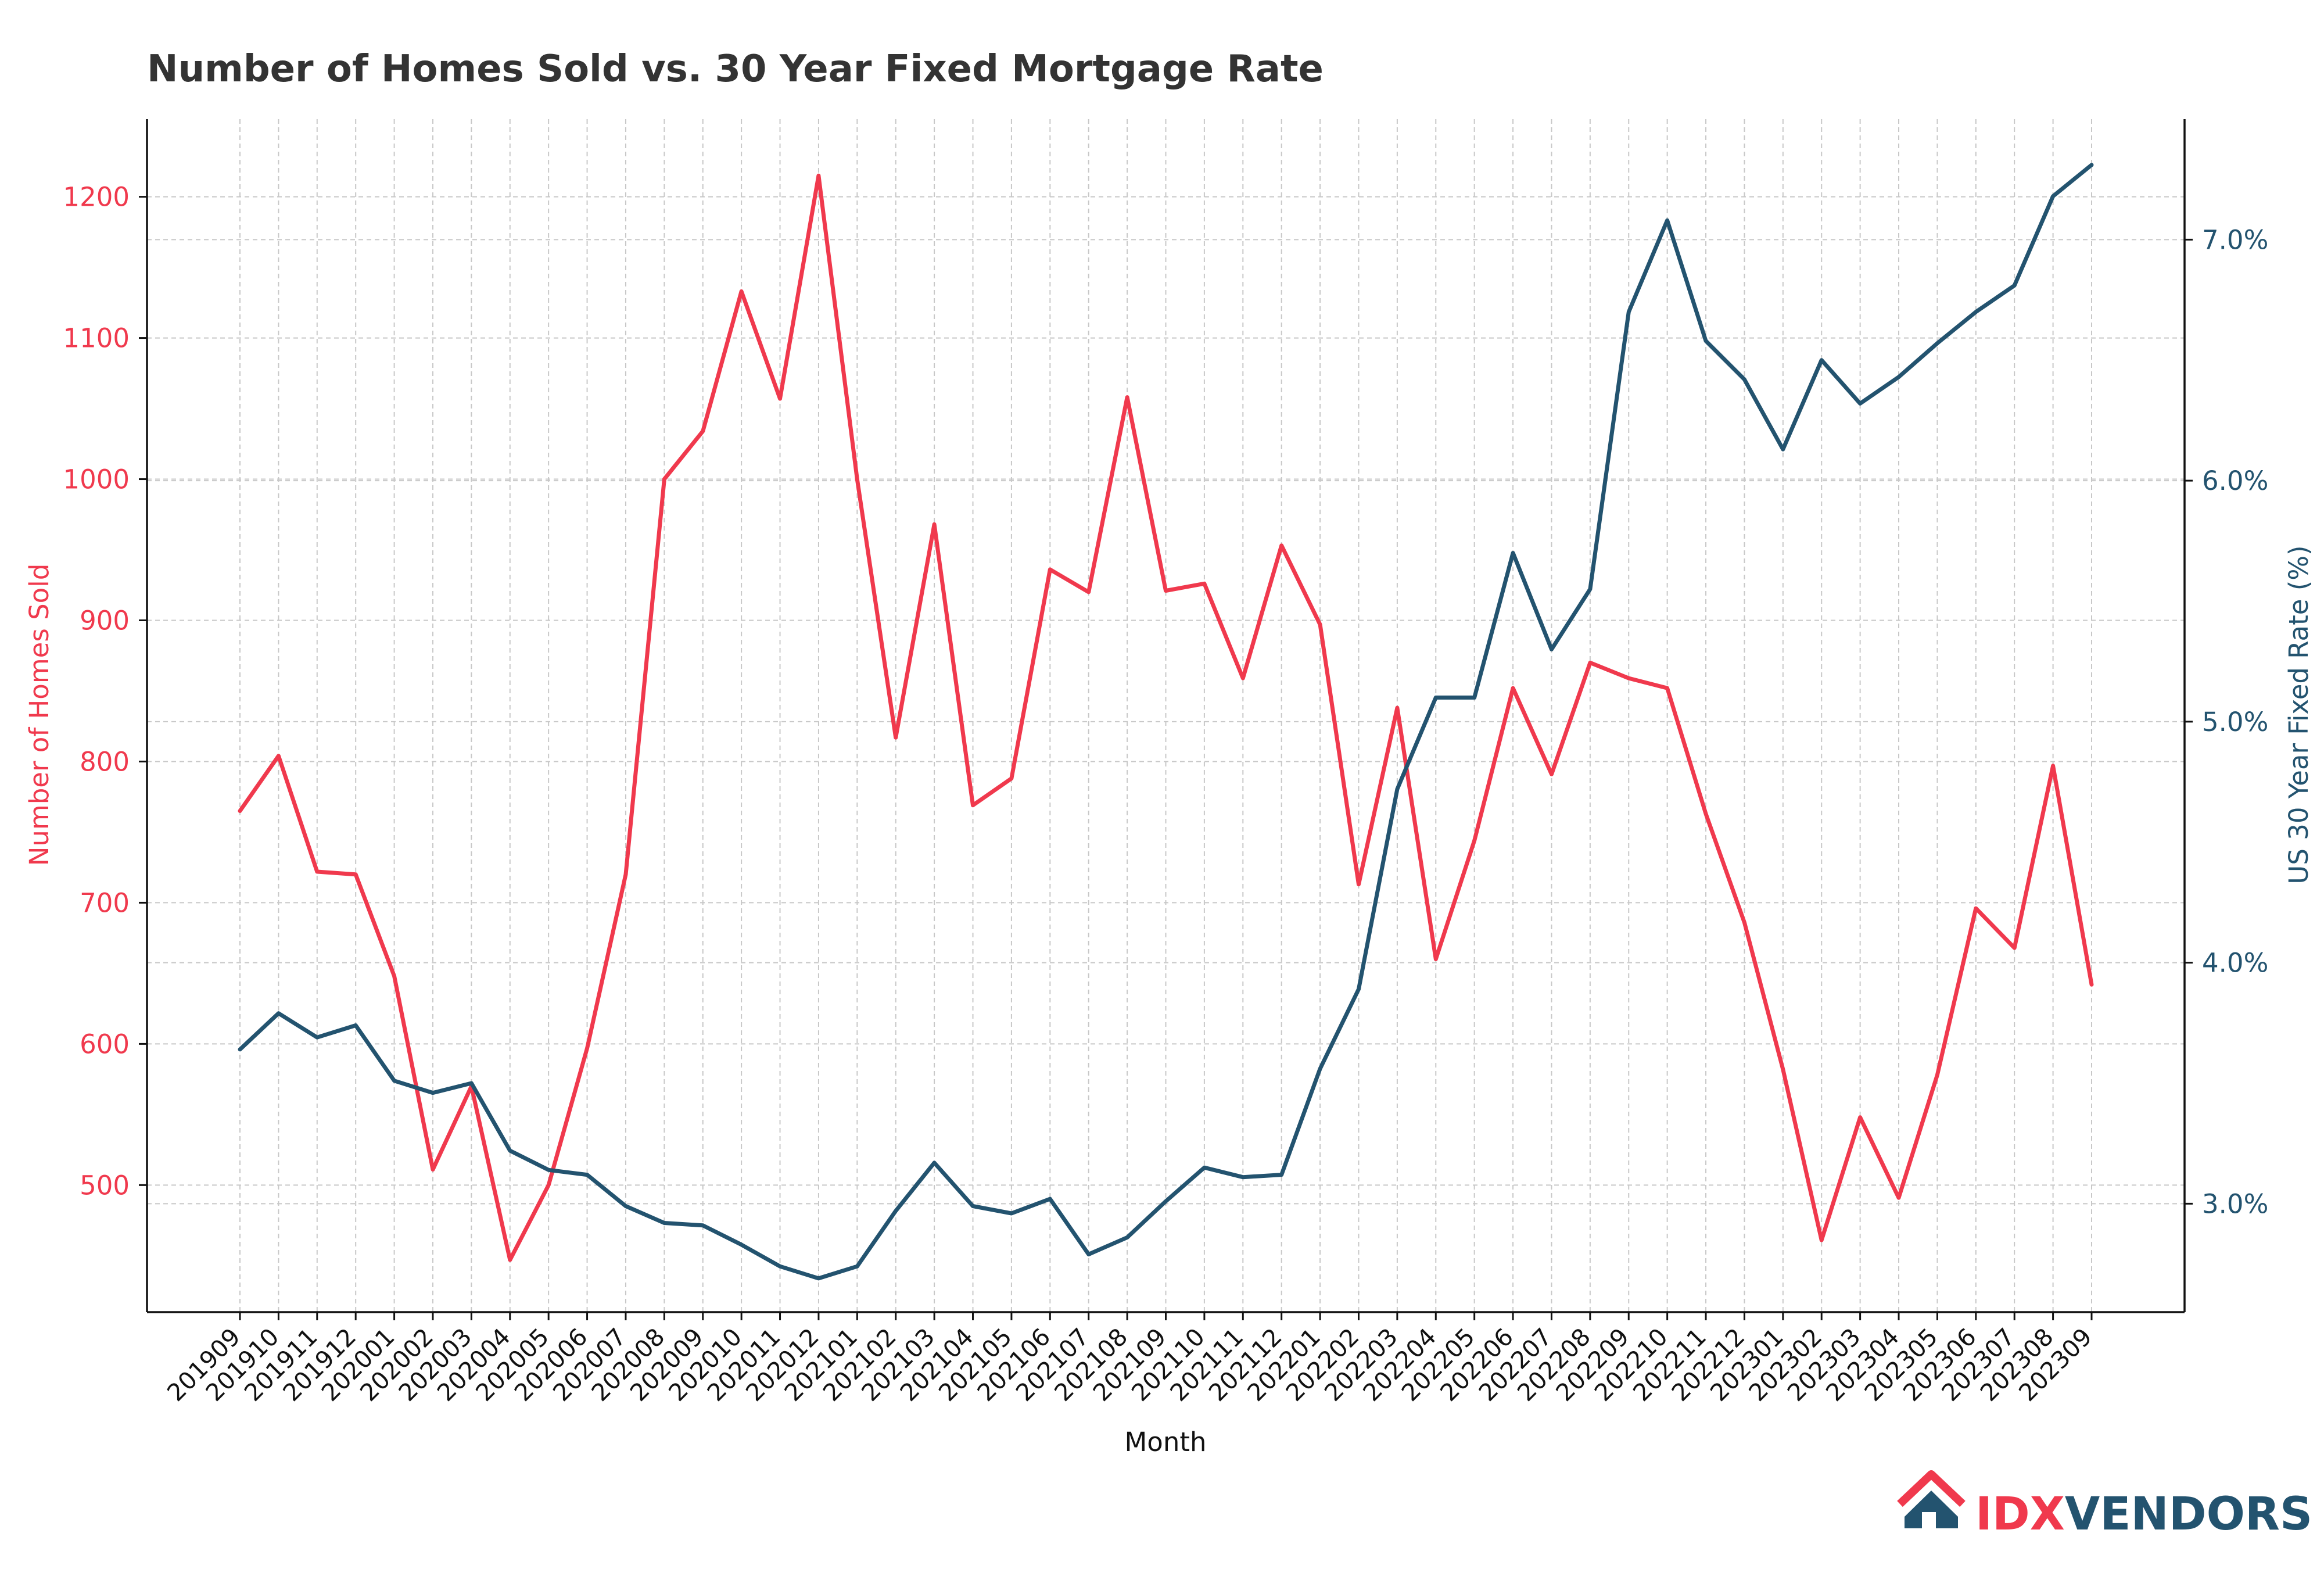 The height and width of the screenshot is (1569, 2324). What do you see at coordinates (105, 1185) in the screenshot?
I see `y-tick-label-left: 500` at bounding box center [105, 1185].